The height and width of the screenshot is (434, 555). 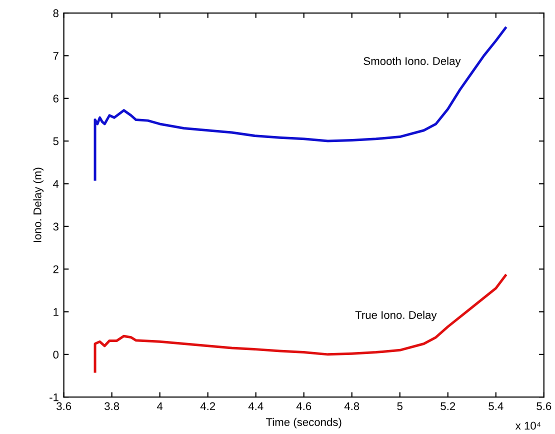 What do you see at coordinates (56, 354) in the screenshot?
I see `y-tick-label: 0` at bounding box center [56, 354].